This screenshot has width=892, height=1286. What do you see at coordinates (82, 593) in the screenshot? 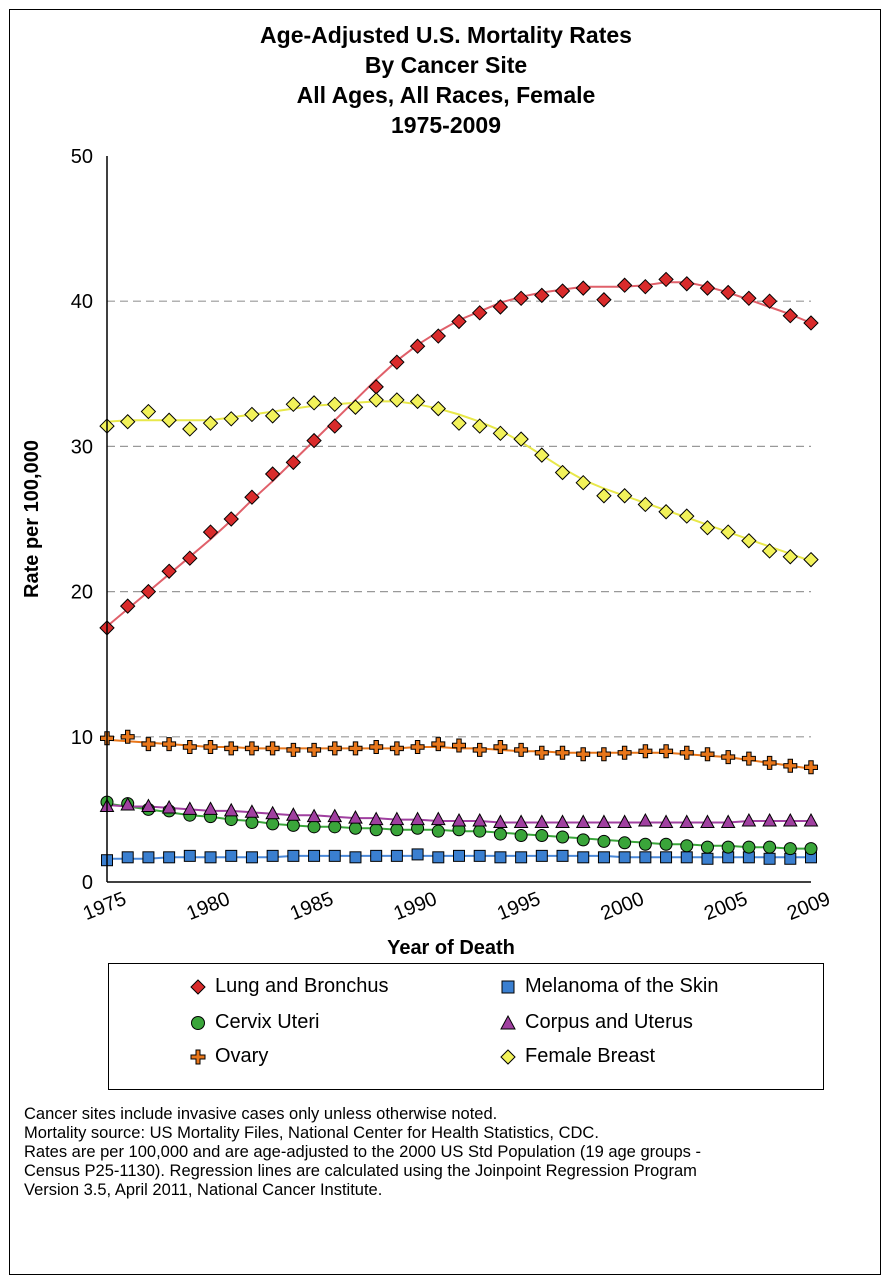
I see `y-tick-label: 20` at bounding box center [82, 593].